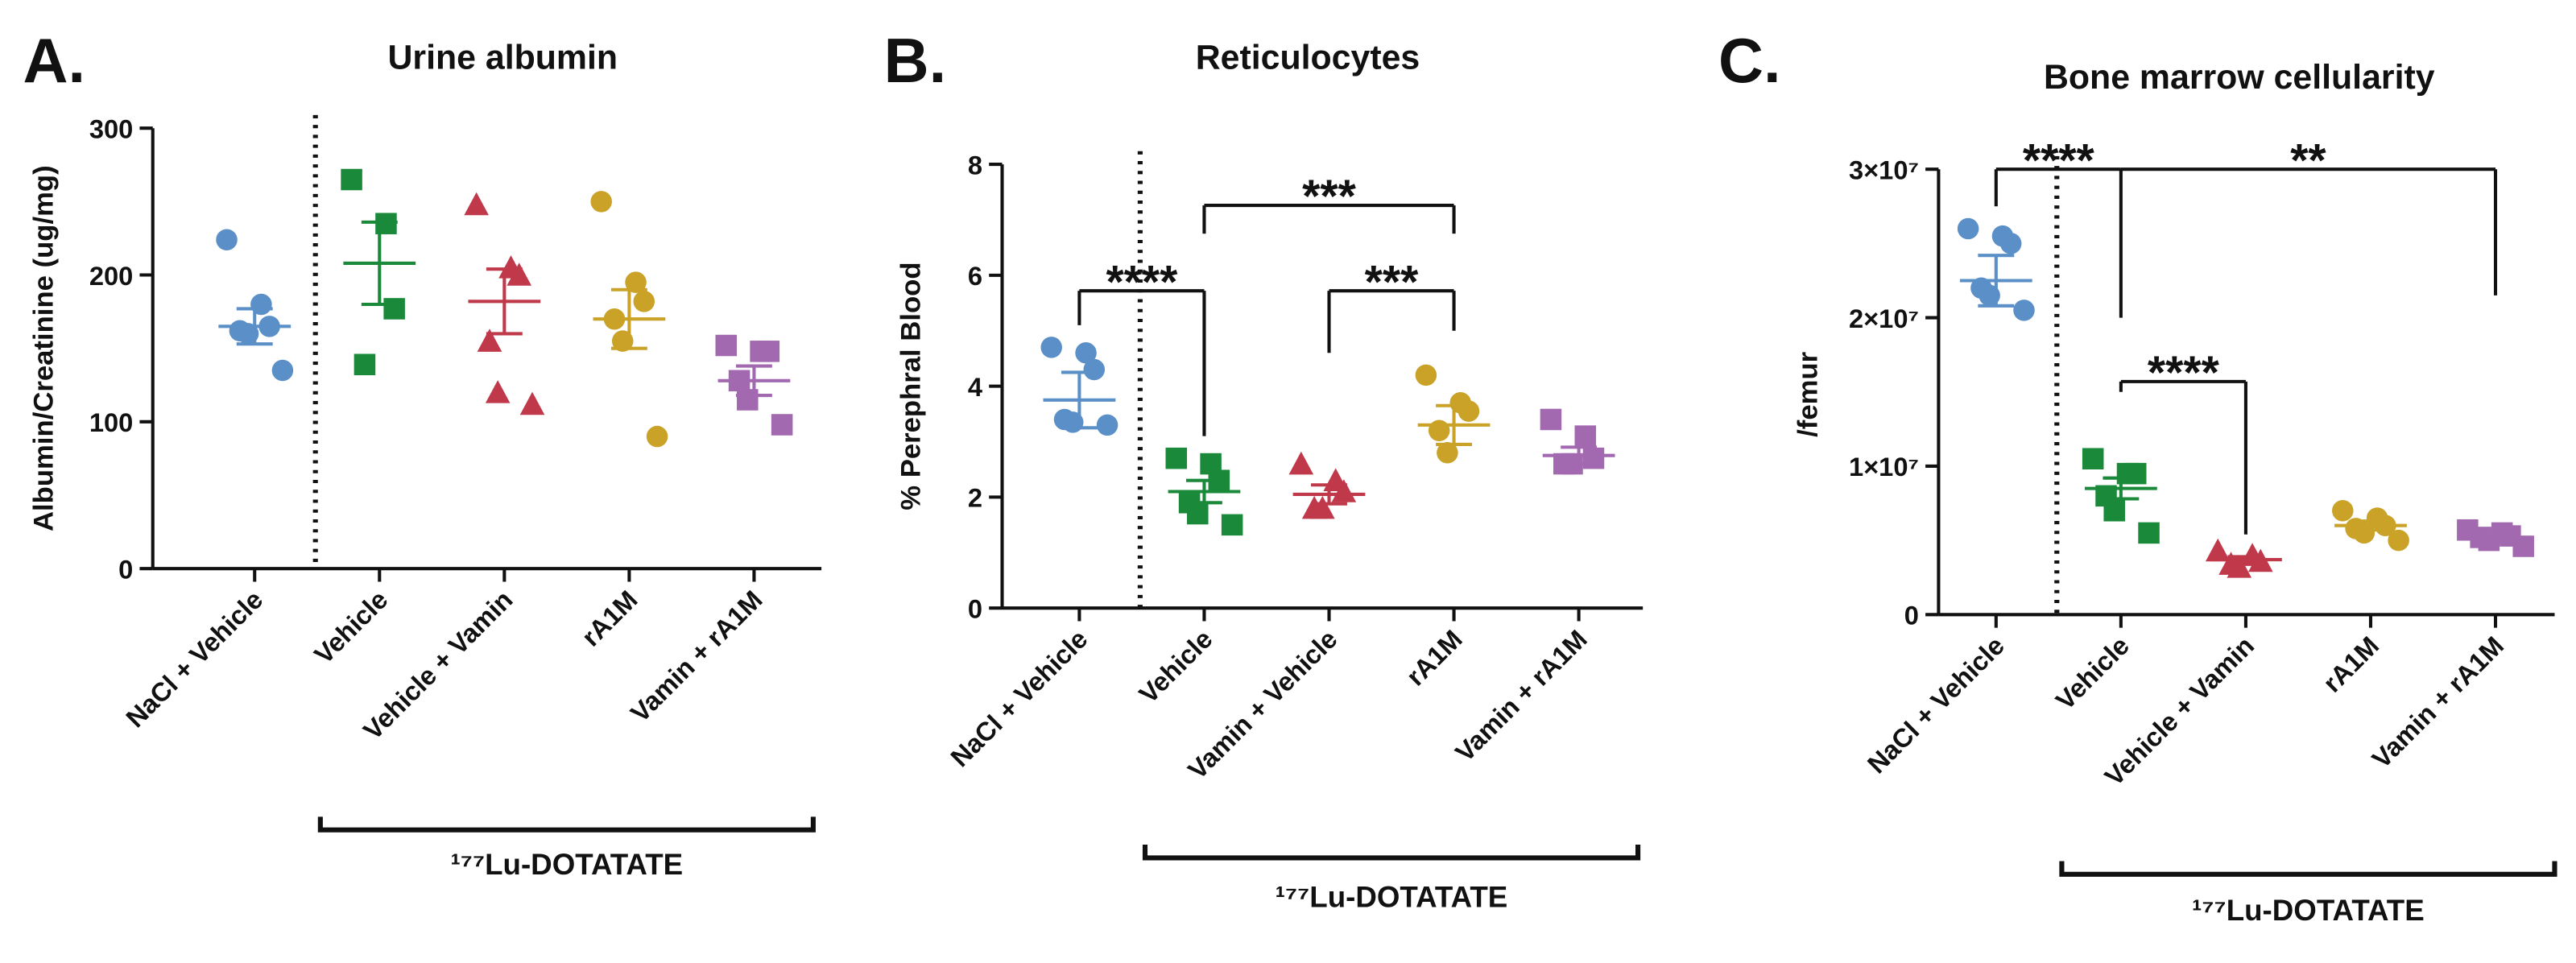  What do you see at coordinates (1308, 58) in the screenshot?
I see `chart-title: Reticulocytes` at bounding box center [1308, 58].